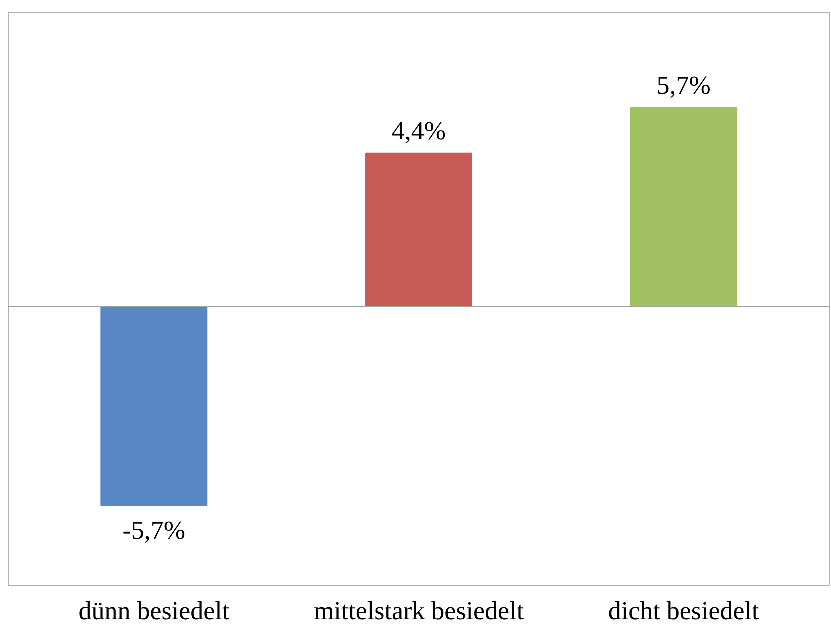 The width and height of the screenshot is (831, 628). I want to click on data-label: -5,7%, so click(154, 530).